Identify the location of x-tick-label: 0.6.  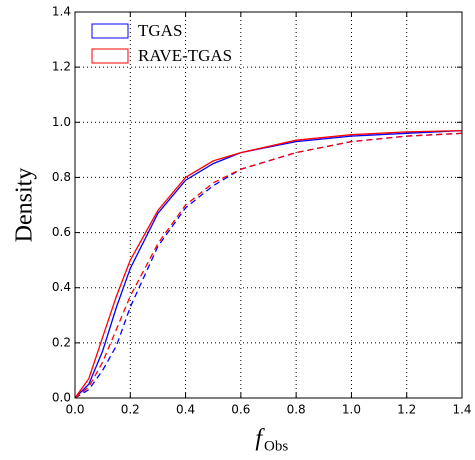
(240, 410).